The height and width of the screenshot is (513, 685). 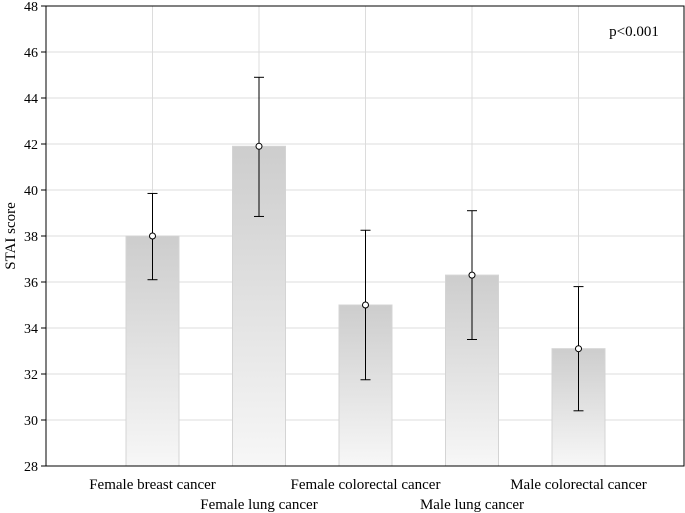 What do you see at coordinates (258, 505) in the screenshot?
I see `x-tick-label: Female lung cancer` at bounding box center [258, 505].